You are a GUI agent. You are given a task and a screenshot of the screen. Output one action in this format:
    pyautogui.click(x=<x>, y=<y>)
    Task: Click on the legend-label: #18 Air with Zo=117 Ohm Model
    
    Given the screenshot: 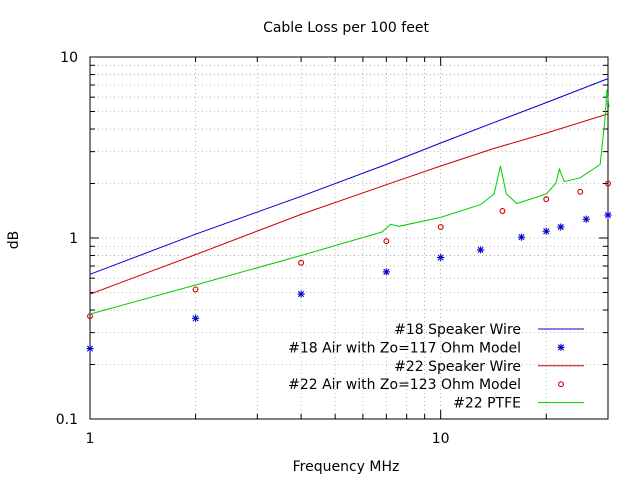 What is the action you would take?
    pyautogui.click(x=404, y=348)
    